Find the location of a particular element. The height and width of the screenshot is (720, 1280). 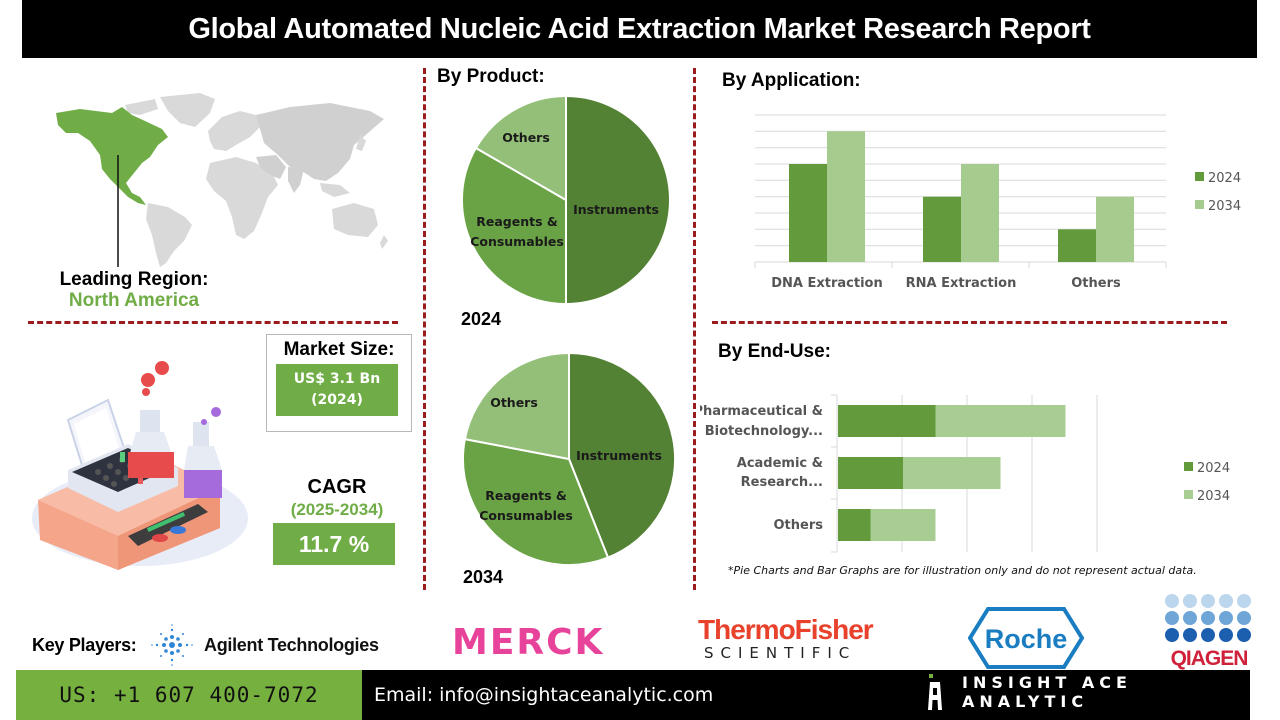

agilent-spark-icon is located at coordinates (172, 645).